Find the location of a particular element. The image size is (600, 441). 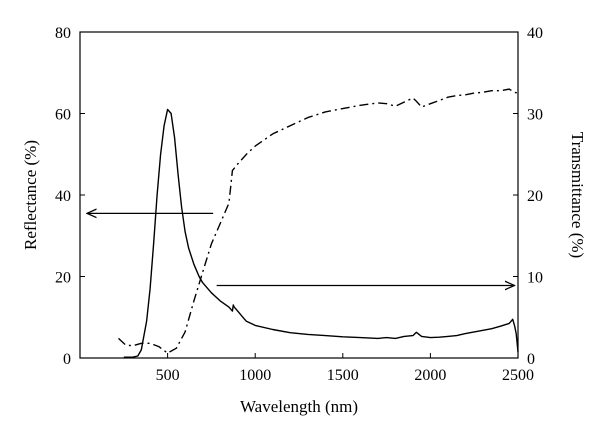

x-tick-label: 2000 is located at coordinates (430, 375).